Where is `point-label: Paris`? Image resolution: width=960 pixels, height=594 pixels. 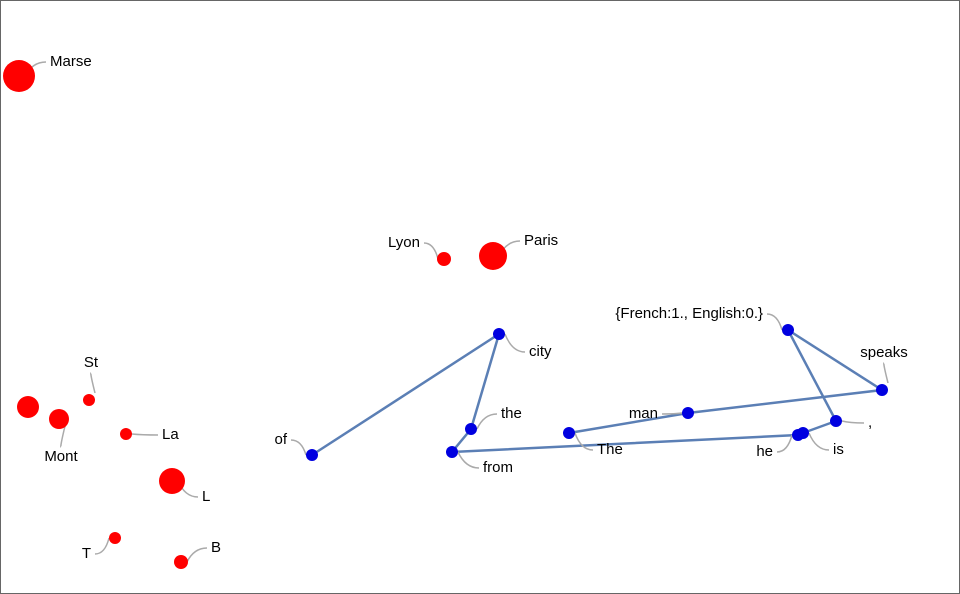
point-label: Paris is located at coordinates (541, 240).